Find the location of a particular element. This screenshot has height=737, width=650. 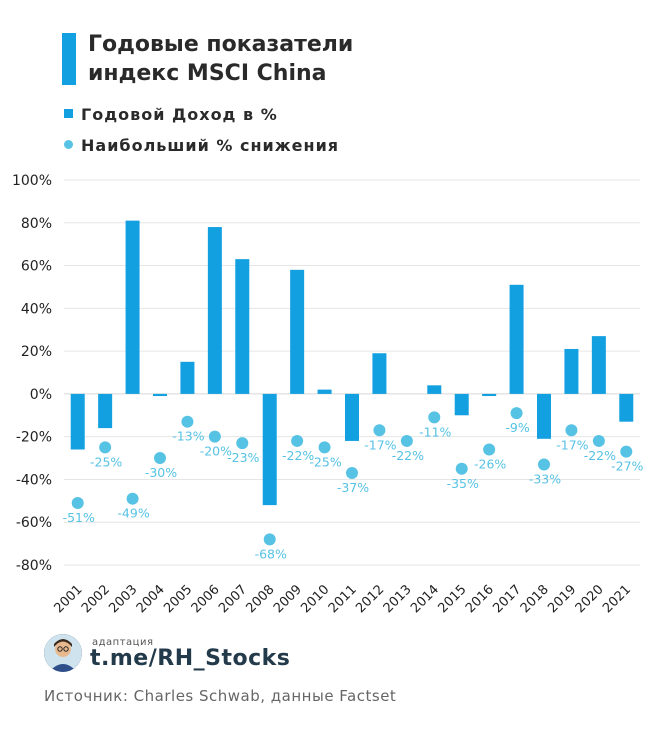

bar-2001 is located at coordinates (77, 421).